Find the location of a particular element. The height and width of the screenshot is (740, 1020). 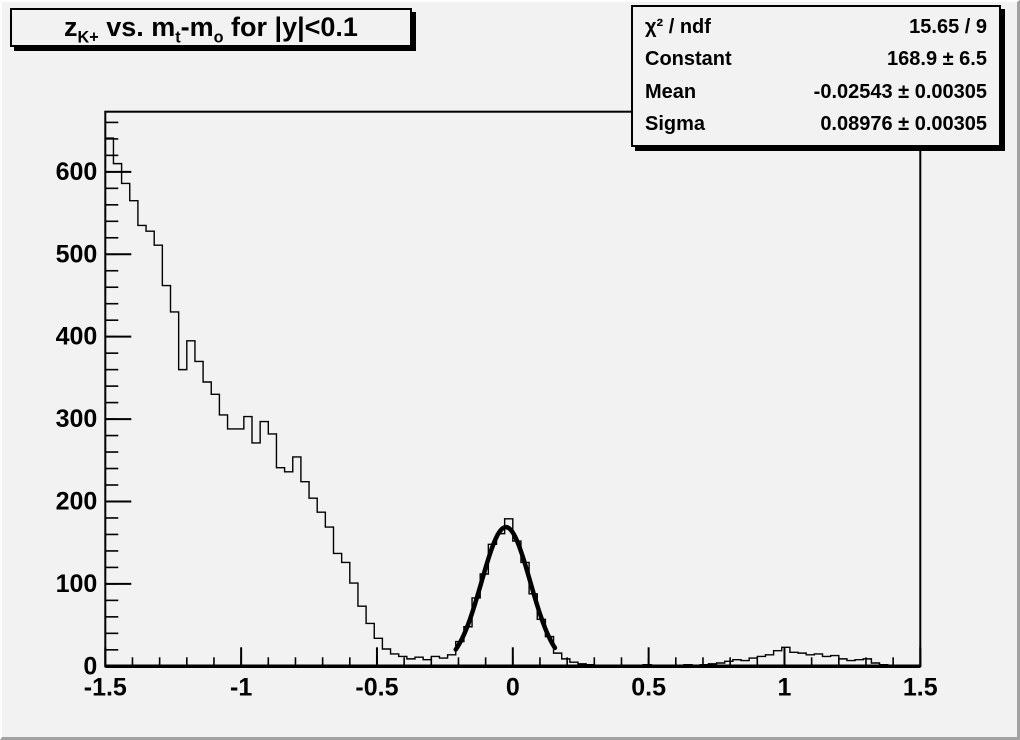

x-tick-label: 0.5 is located at coordinates (648, 687).